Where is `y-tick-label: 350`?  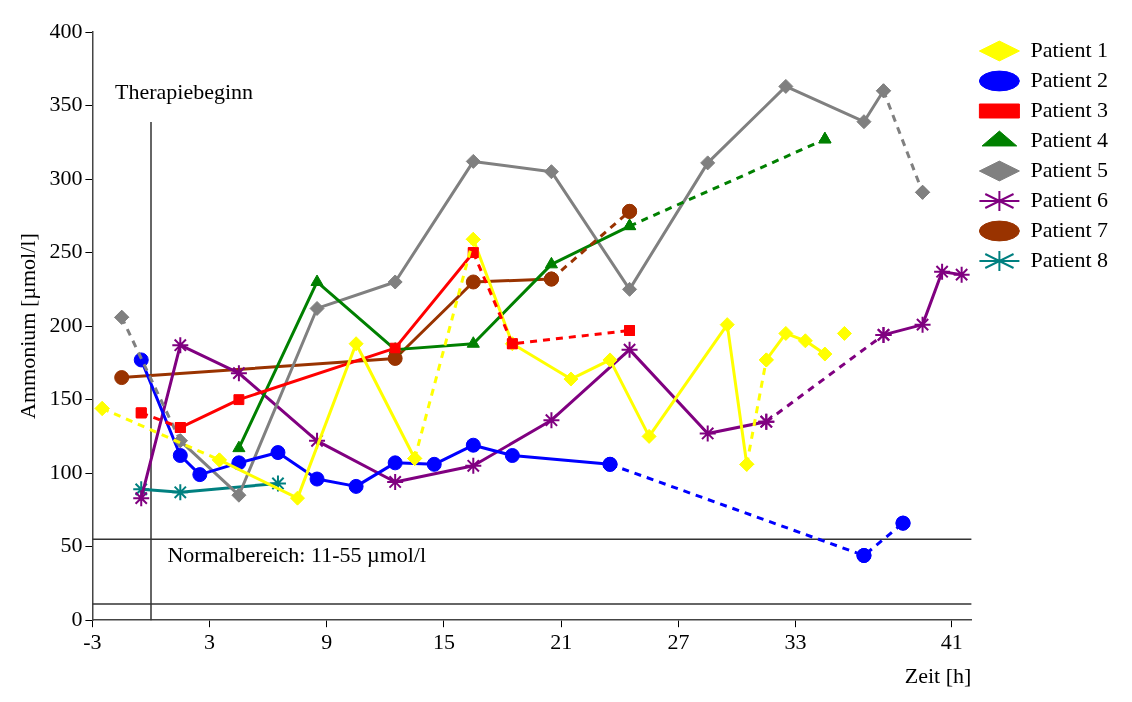 y-tick-label: 350 is located at coordinates (66, 104).